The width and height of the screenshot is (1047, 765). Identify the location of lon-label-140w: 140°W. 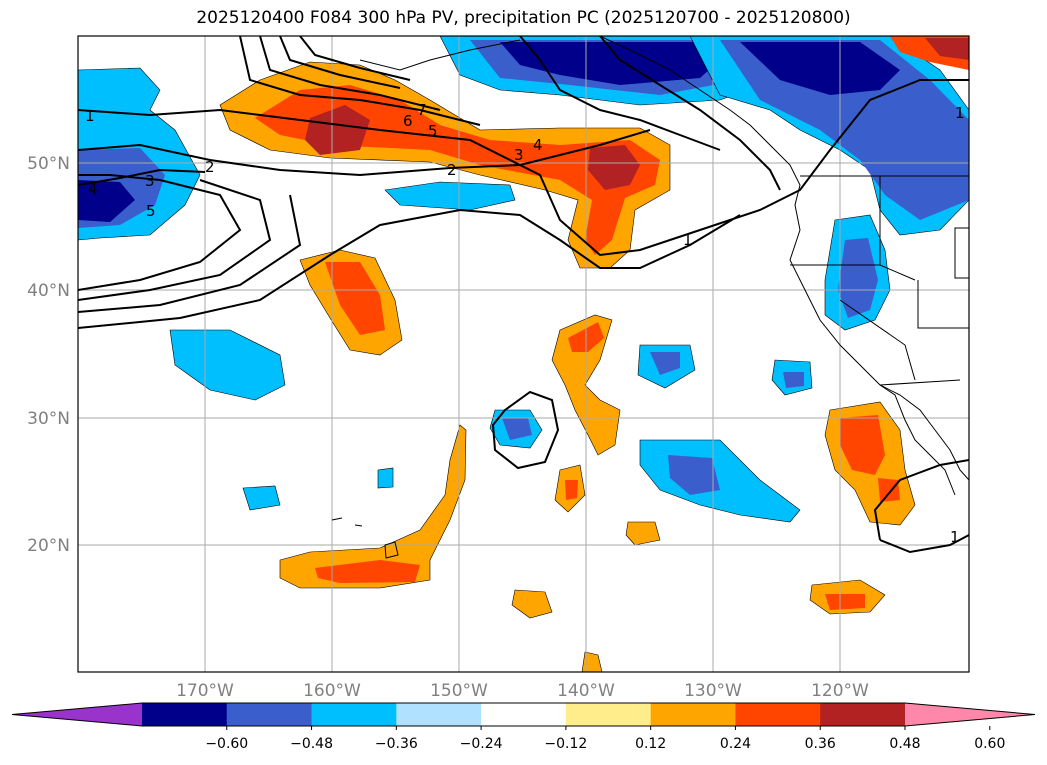
(586, 691).